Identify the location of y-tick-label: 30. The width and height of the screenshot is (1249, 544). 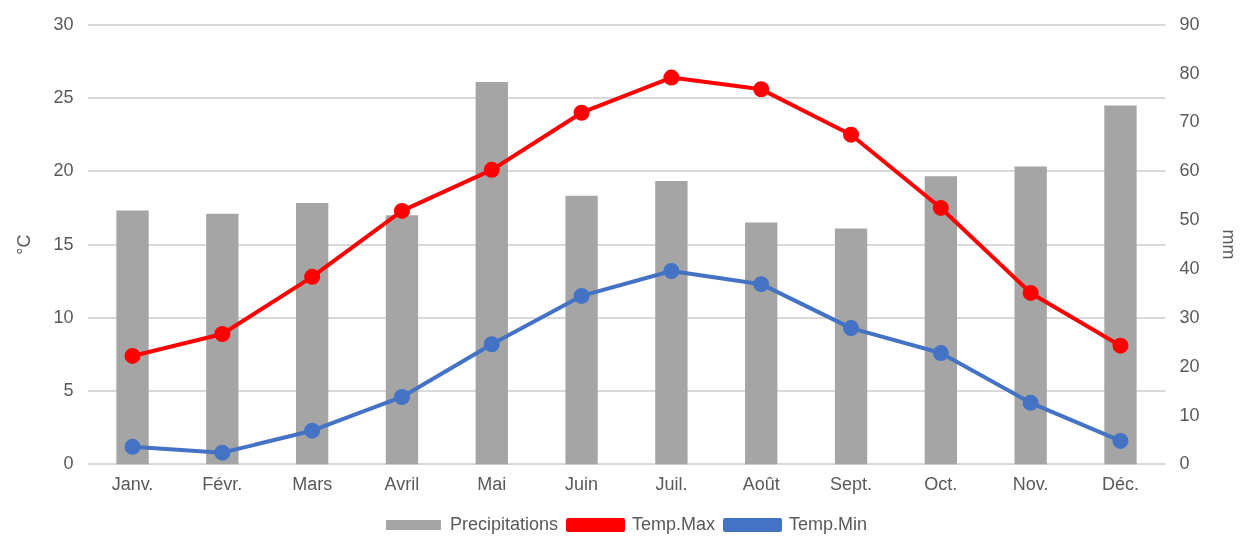
(63, 23).